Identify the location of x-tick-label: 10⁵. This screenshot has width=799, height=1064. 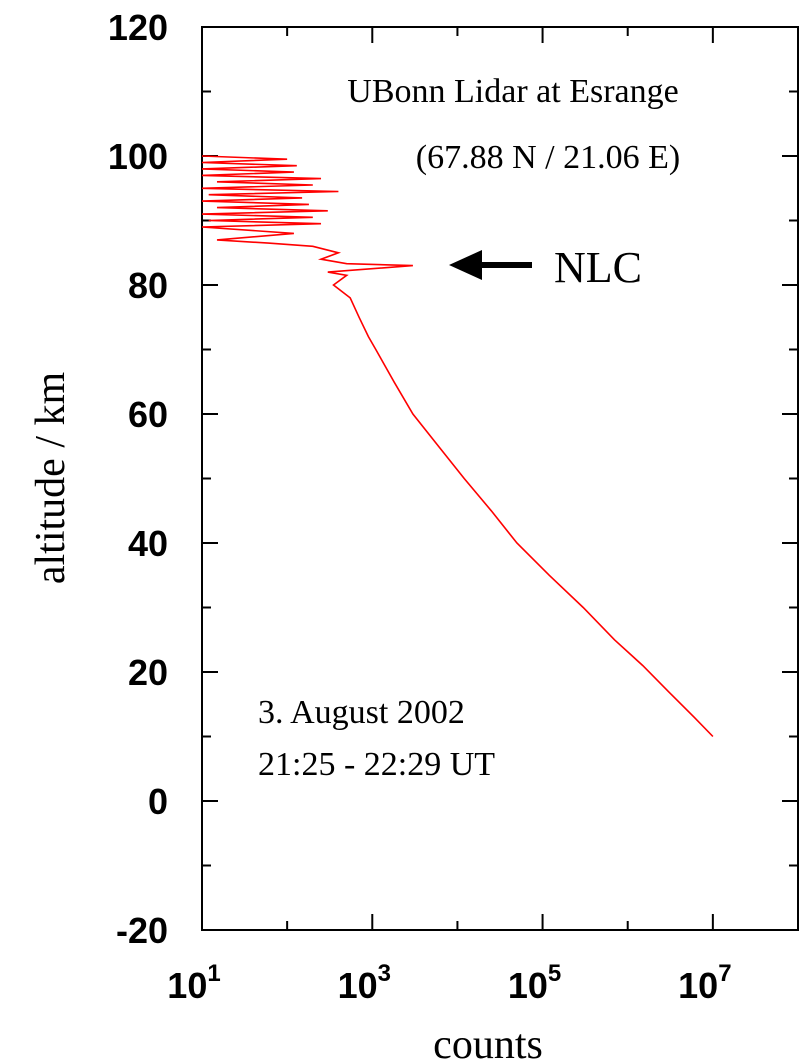
(534, 983).